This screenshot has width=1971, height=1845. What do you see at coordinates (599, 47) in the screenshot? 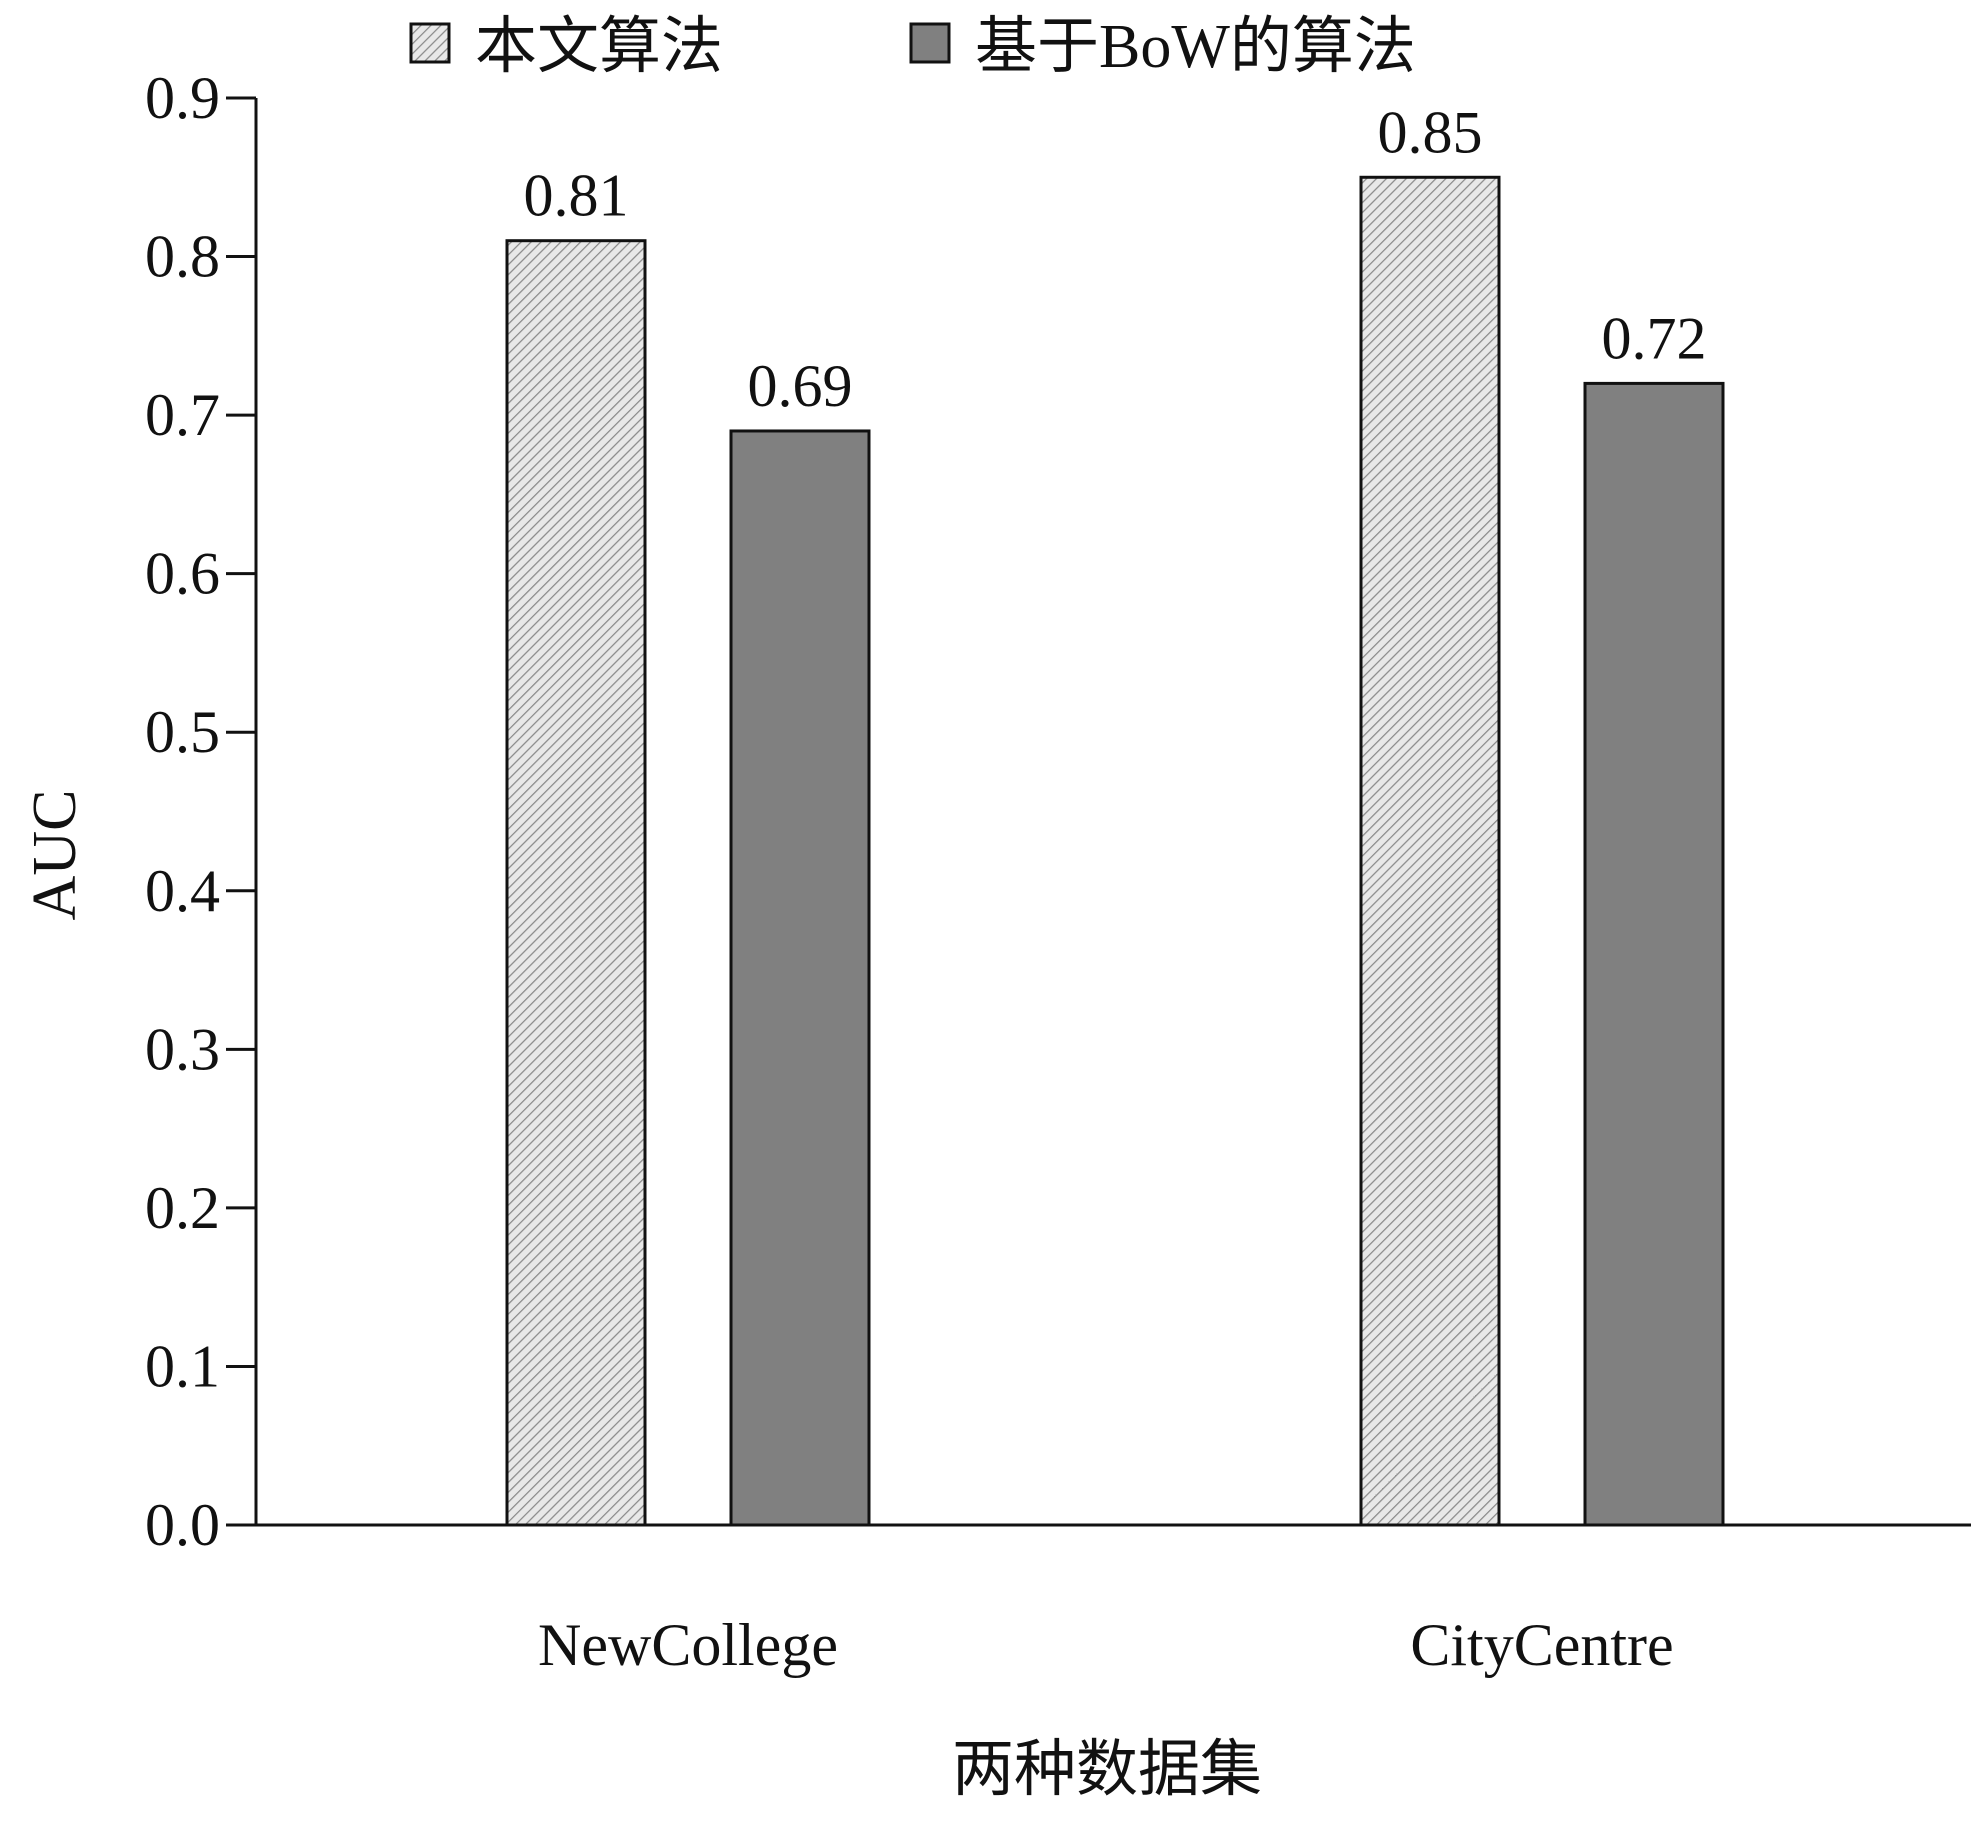
I see `legend-label: 本文算法` at bounding box center [599, 47].